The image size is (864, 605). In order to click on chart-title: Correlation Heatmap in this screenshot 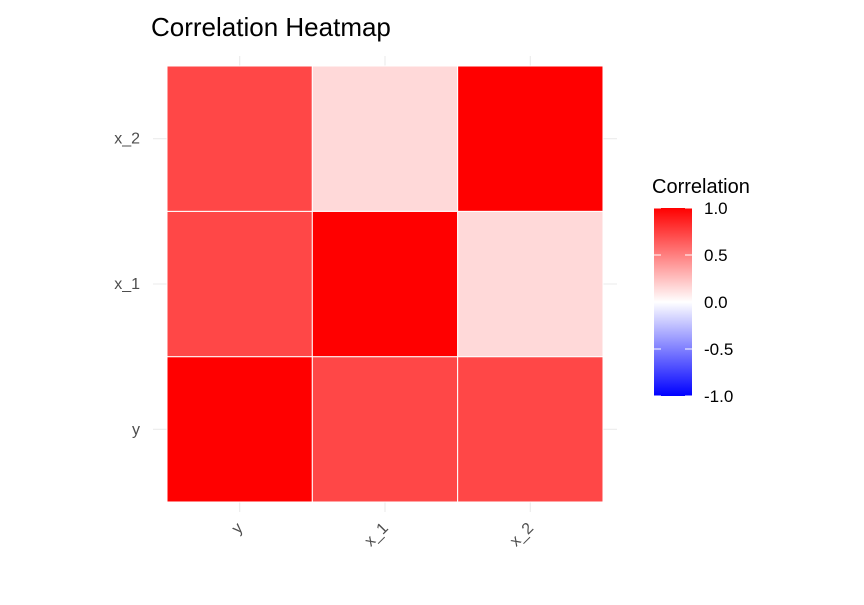, I will do `click(271, 27)`.